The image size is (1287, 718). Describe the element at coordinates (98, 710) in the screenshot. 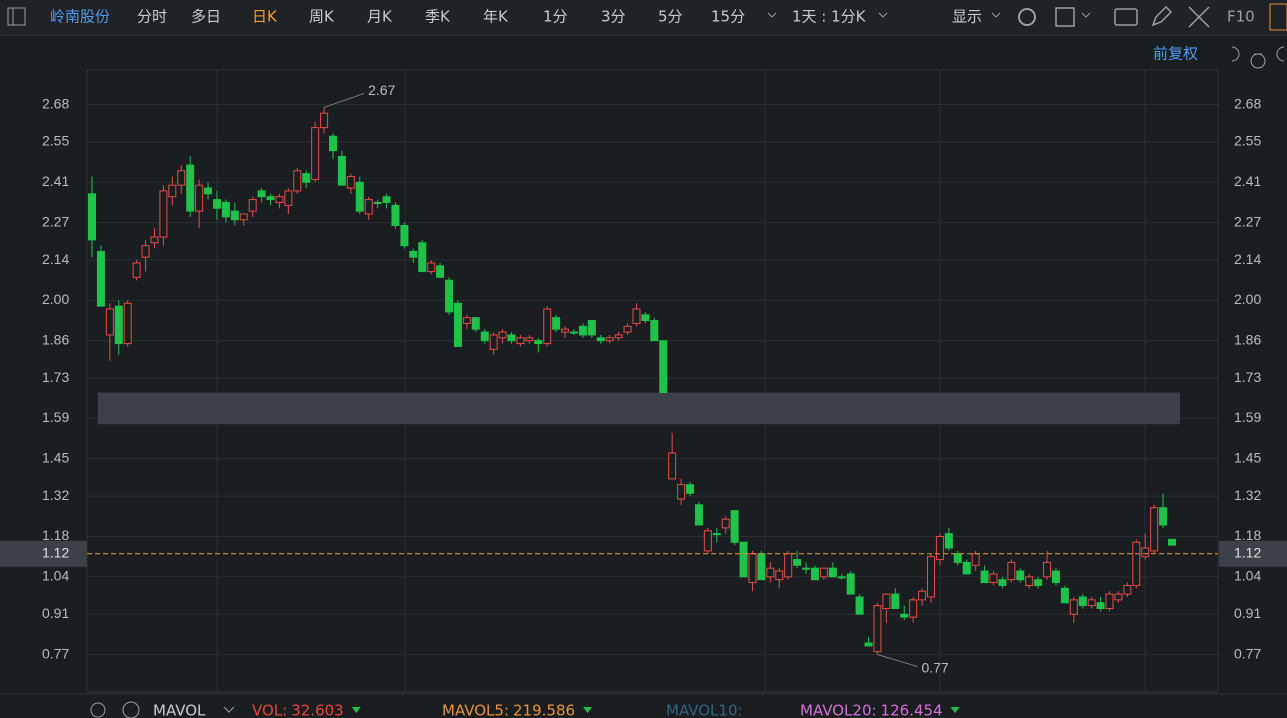

I see `indicator-settings` at that location.